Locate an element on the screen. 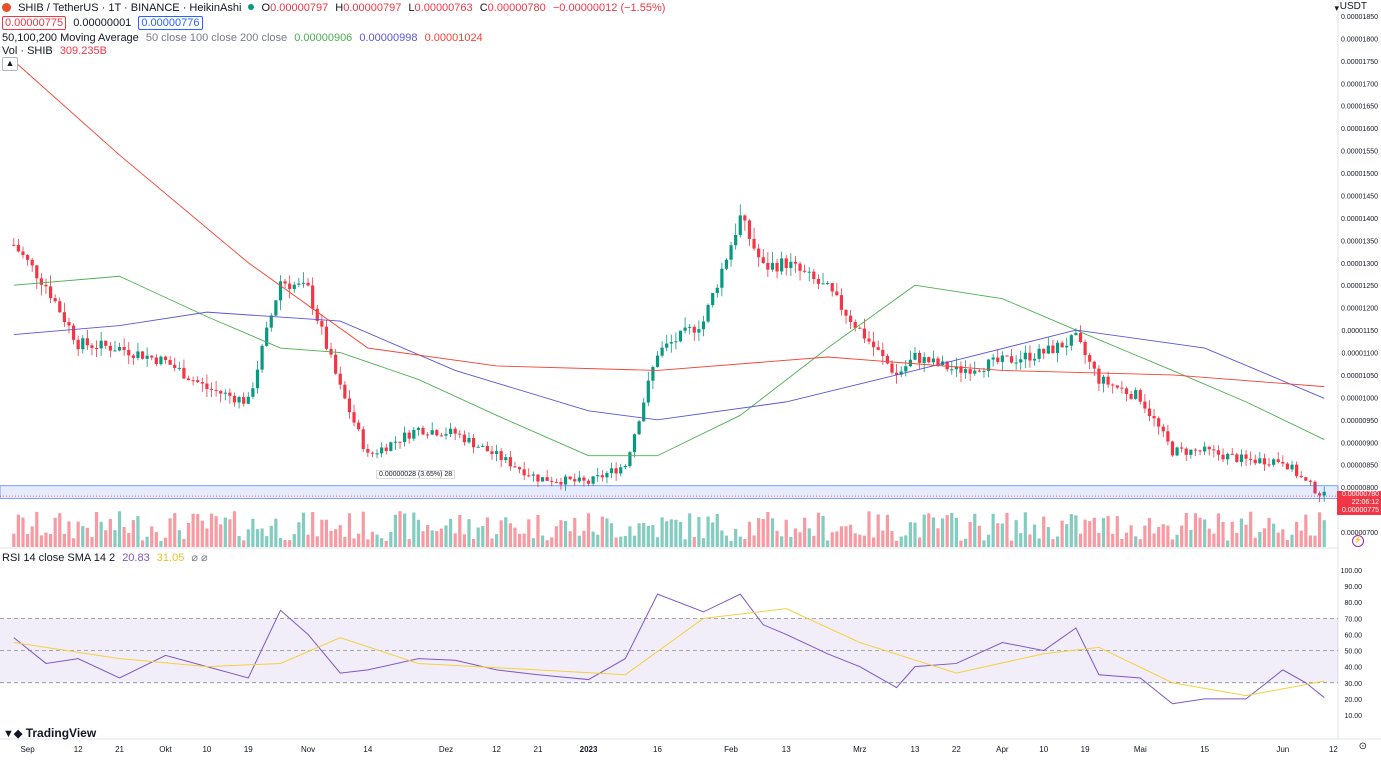 The width and height of the screenshot is (1381, 762). tradingview-logo: ▼◆ TradingView is located at coordinates (49, 733).